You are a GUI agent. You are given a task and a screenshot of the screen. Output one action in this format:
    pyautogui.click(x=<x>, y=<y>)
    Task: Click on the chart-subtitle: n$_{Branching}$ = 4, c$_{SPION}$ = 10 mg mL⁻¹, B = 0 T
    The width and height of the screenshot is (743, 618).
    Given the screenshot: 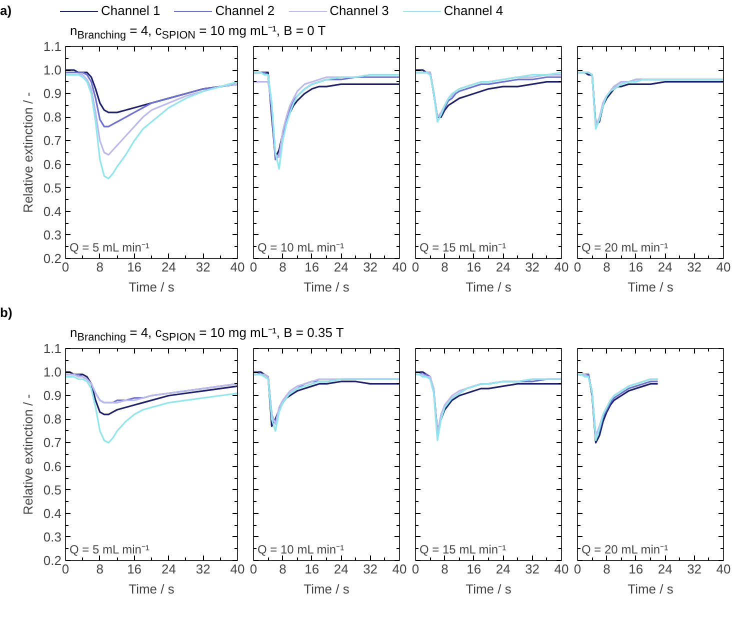 What is the action you would take?
    pyautogui.click(x=198, y=33)
    